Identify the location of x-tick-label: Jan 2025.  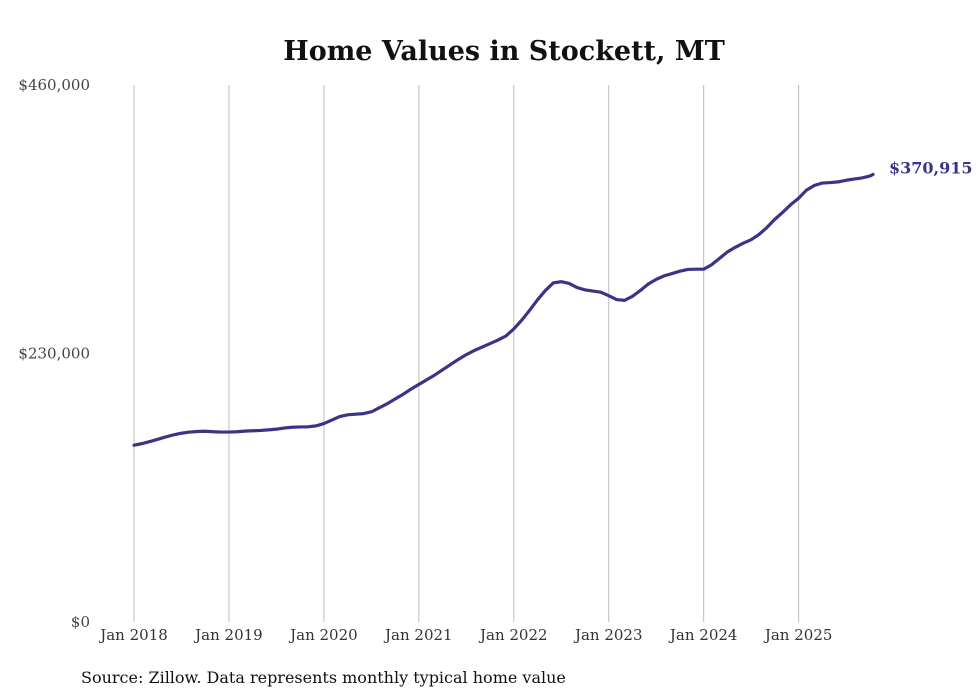
(798, 635).